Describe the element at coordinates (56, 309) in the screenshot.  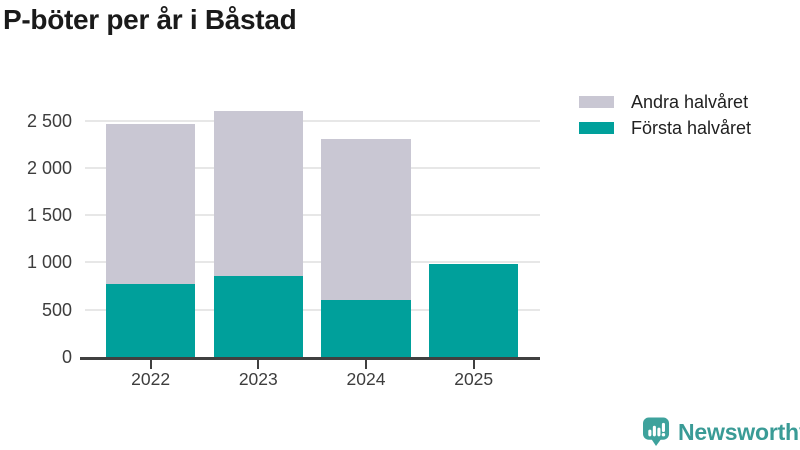
I see `y-axis-tick-label: 500` at that location.